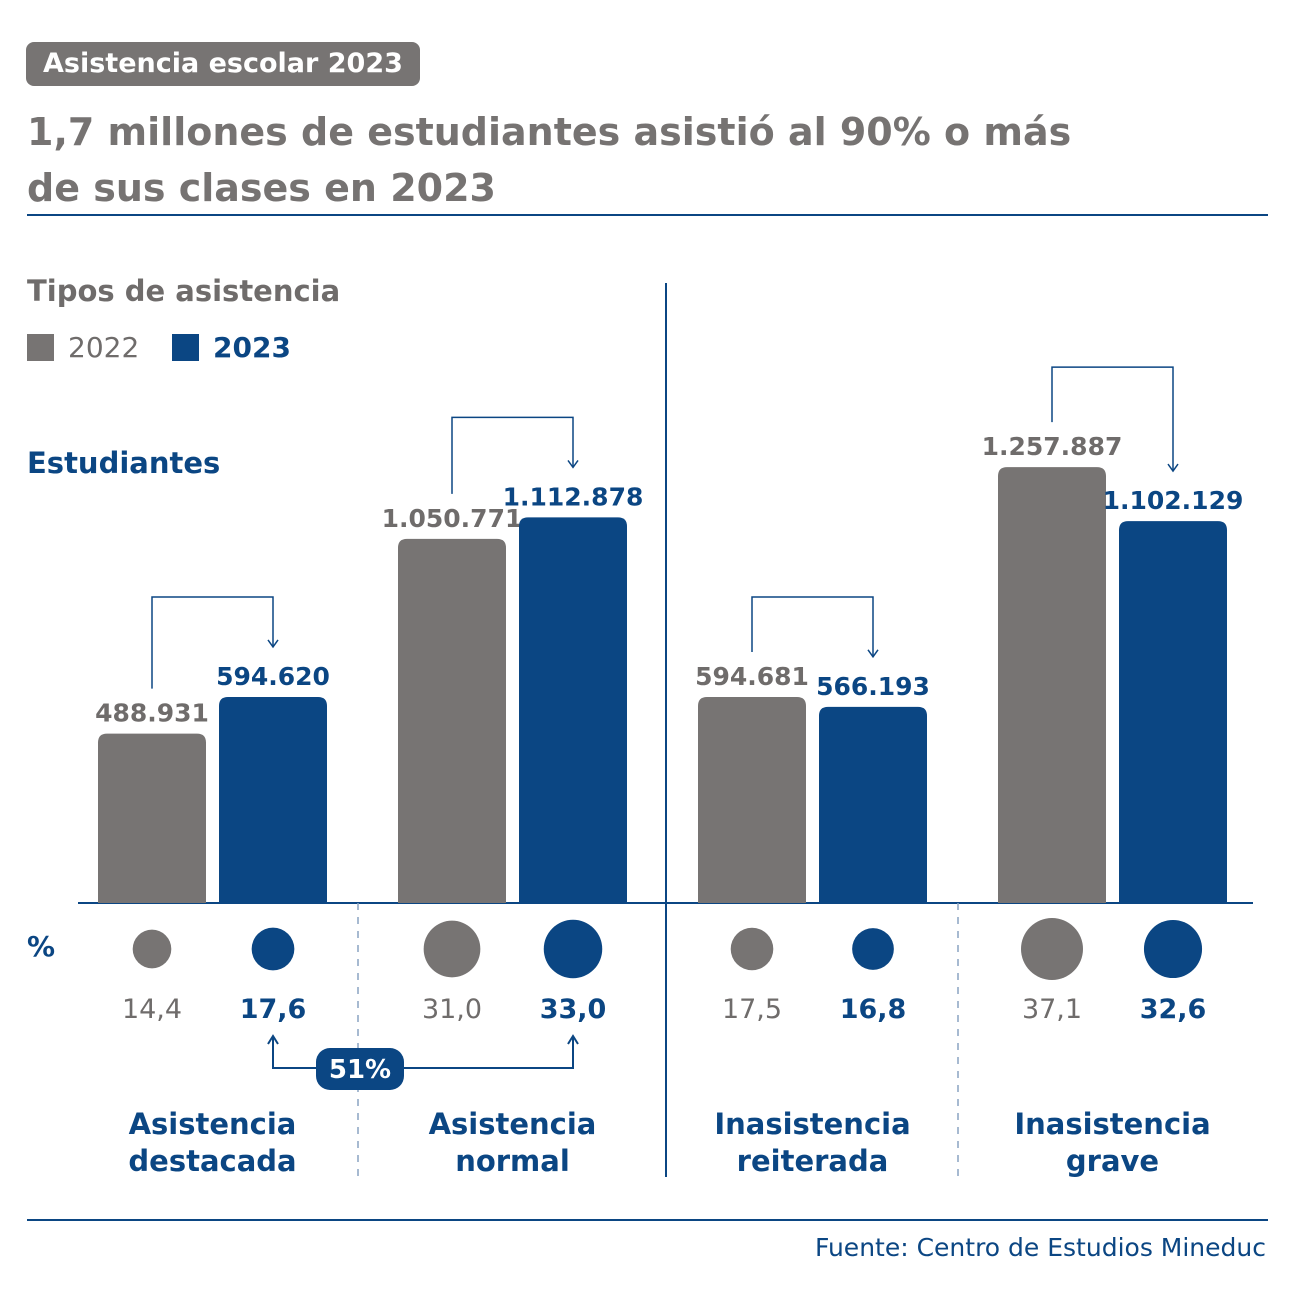  Describe the element at coordinates (185, 347) in the screenshot. I see `legend-swatch-2023` at that location.